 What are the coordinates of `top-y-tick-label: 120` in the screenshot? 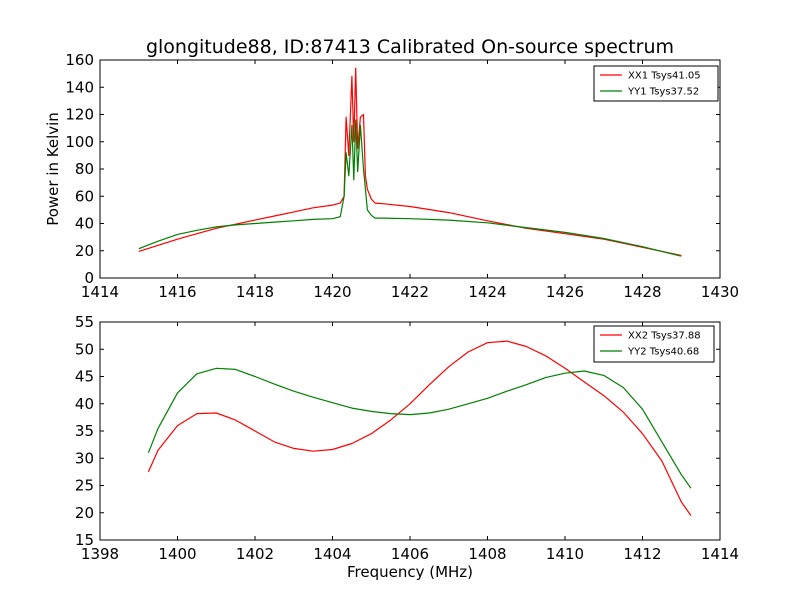 It's located at (79, 115).